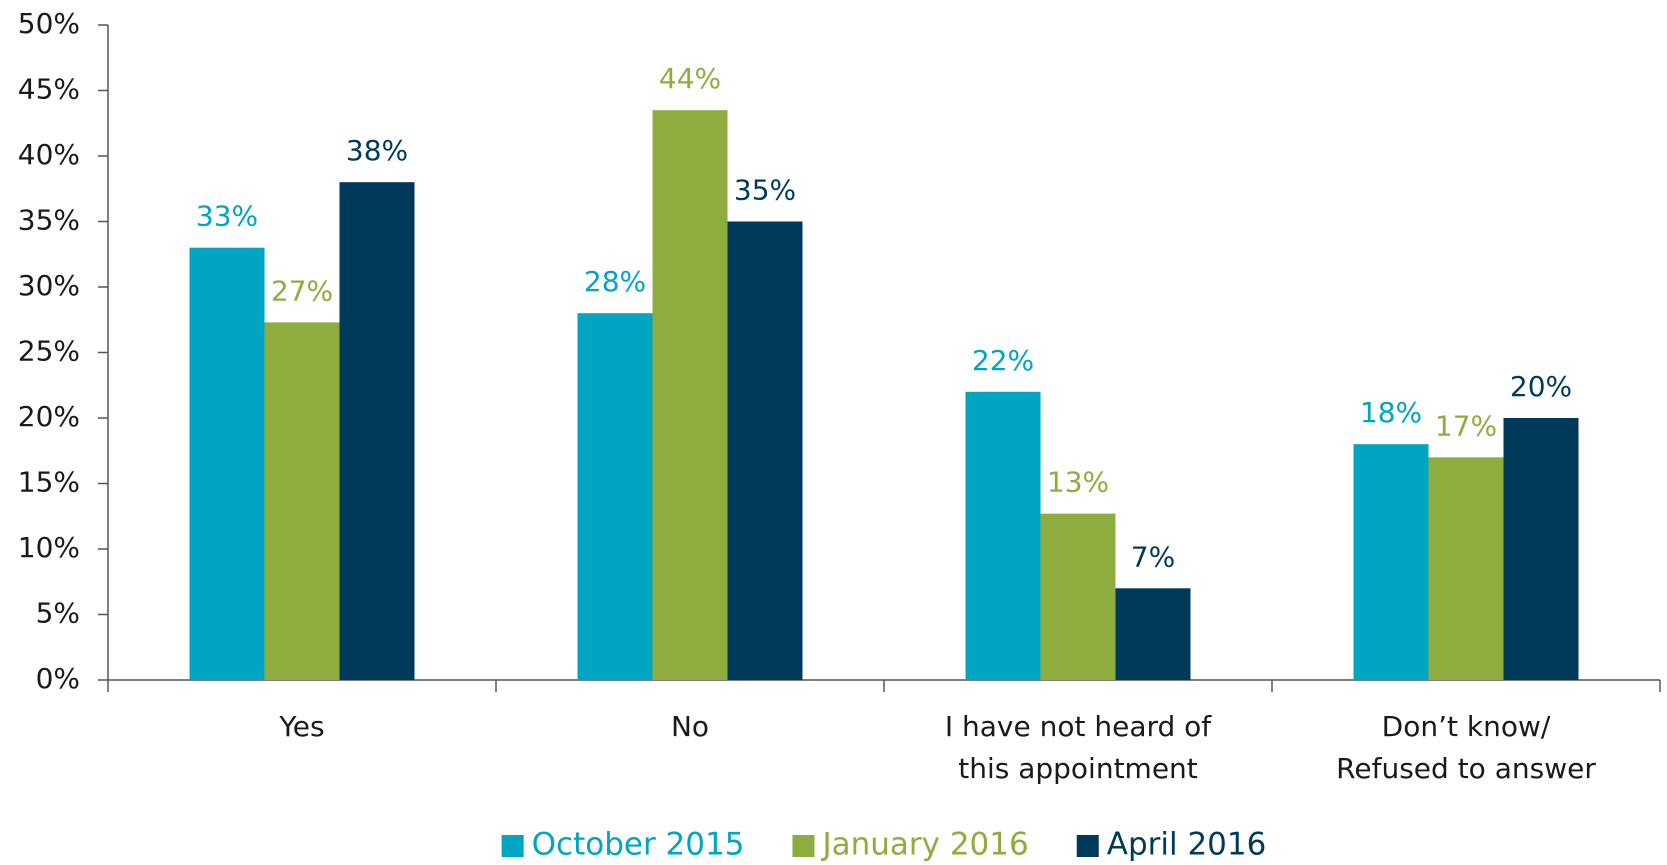  Describe the element at coordinates (690, 78) in the screenshot. I see `value-label: 44%` at that location.